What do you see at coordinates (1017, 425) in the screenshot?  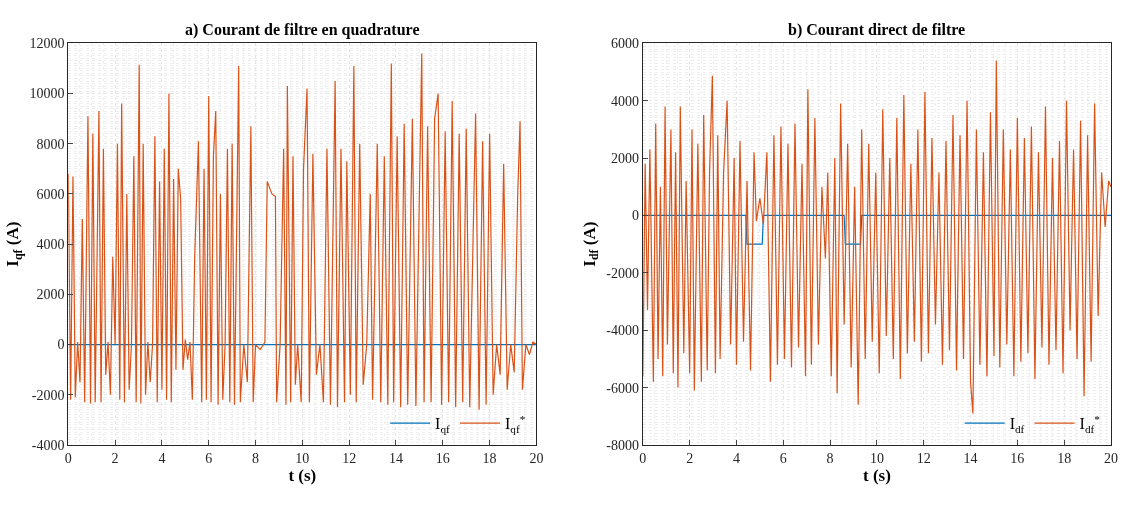 I see `legend-label: I$_{df}$` at bounding box center [1017, 425].